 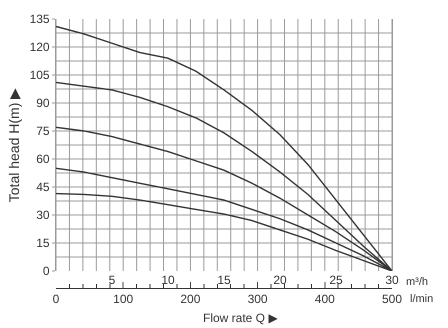 What do you see at coordinates (123, 299) in the screenshot?
I see `x2-tick-label: 100` at bounding box center [123, 299].